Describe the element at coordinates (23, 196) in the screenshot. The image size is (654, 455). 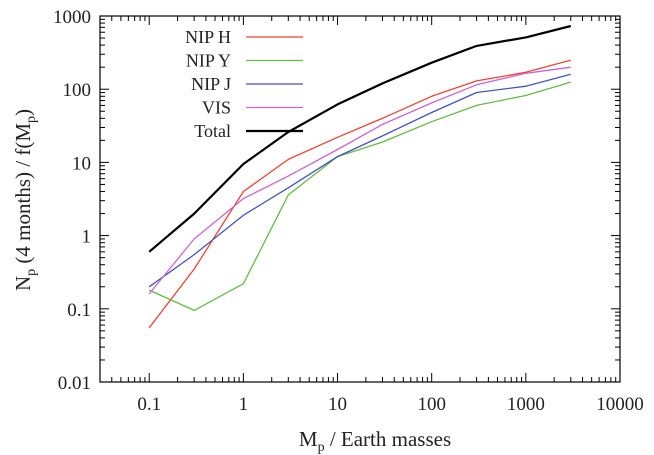
I see `y-axis-label-text: (4 months) / f(M` at that location.